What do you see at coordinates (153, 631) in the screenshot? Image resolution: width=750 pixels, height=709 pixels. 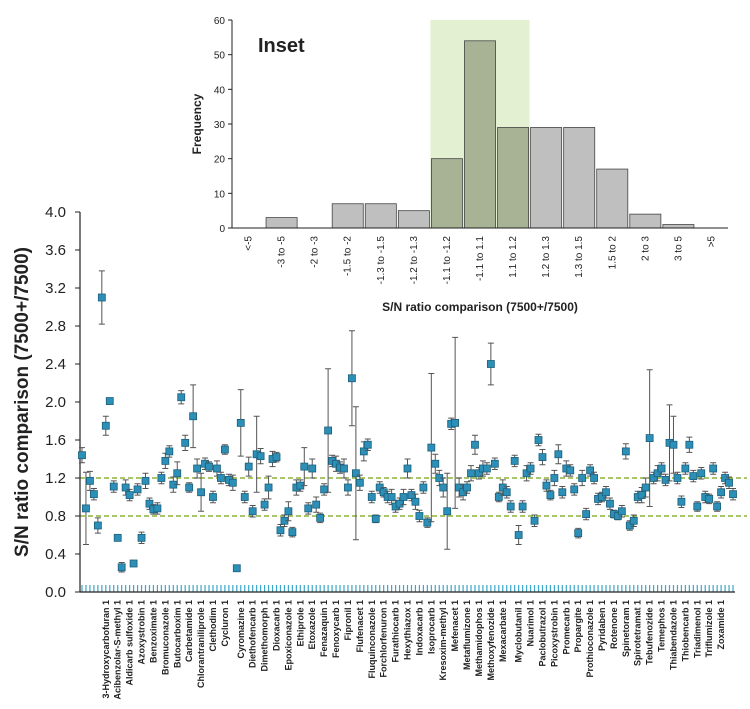 I see `x-tick-label: Benzoximate 1` at bounding box center [153, 631].